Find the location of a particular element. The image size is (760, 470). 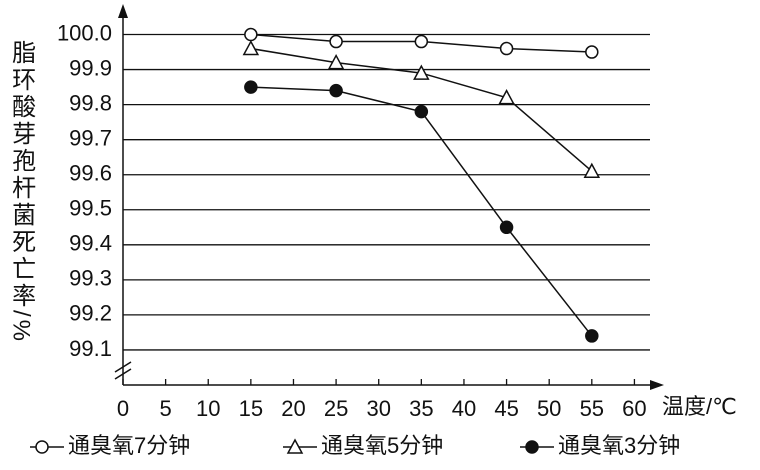

x-tick-label: 40 is located at coordinates (464, 408).